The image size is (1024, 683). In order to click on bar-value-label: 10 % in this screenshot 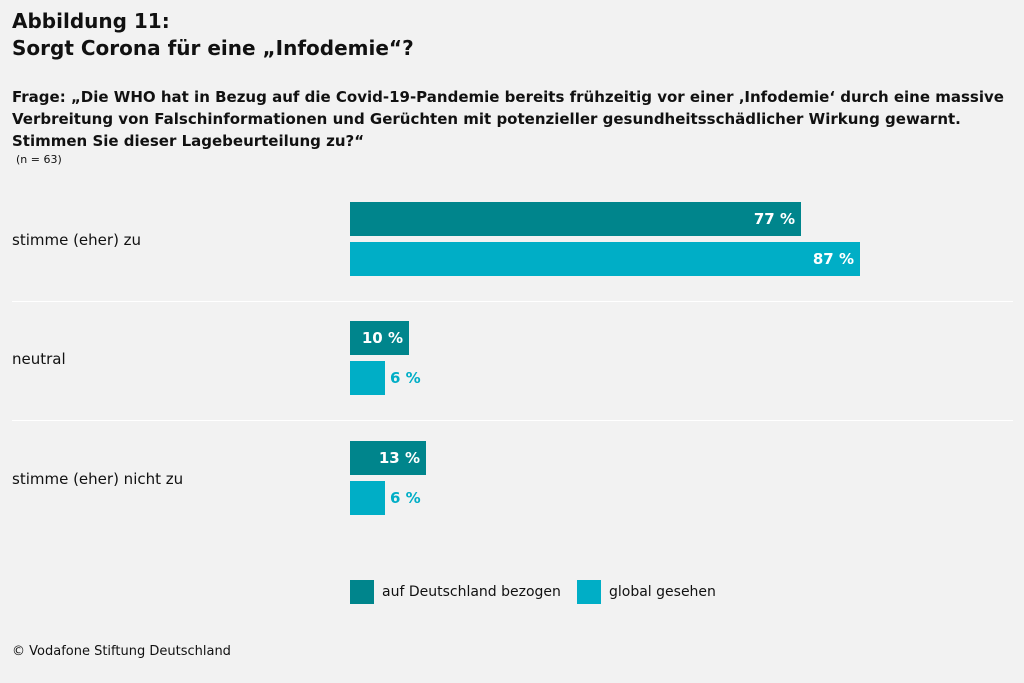, I will do `click(382, 338)`.